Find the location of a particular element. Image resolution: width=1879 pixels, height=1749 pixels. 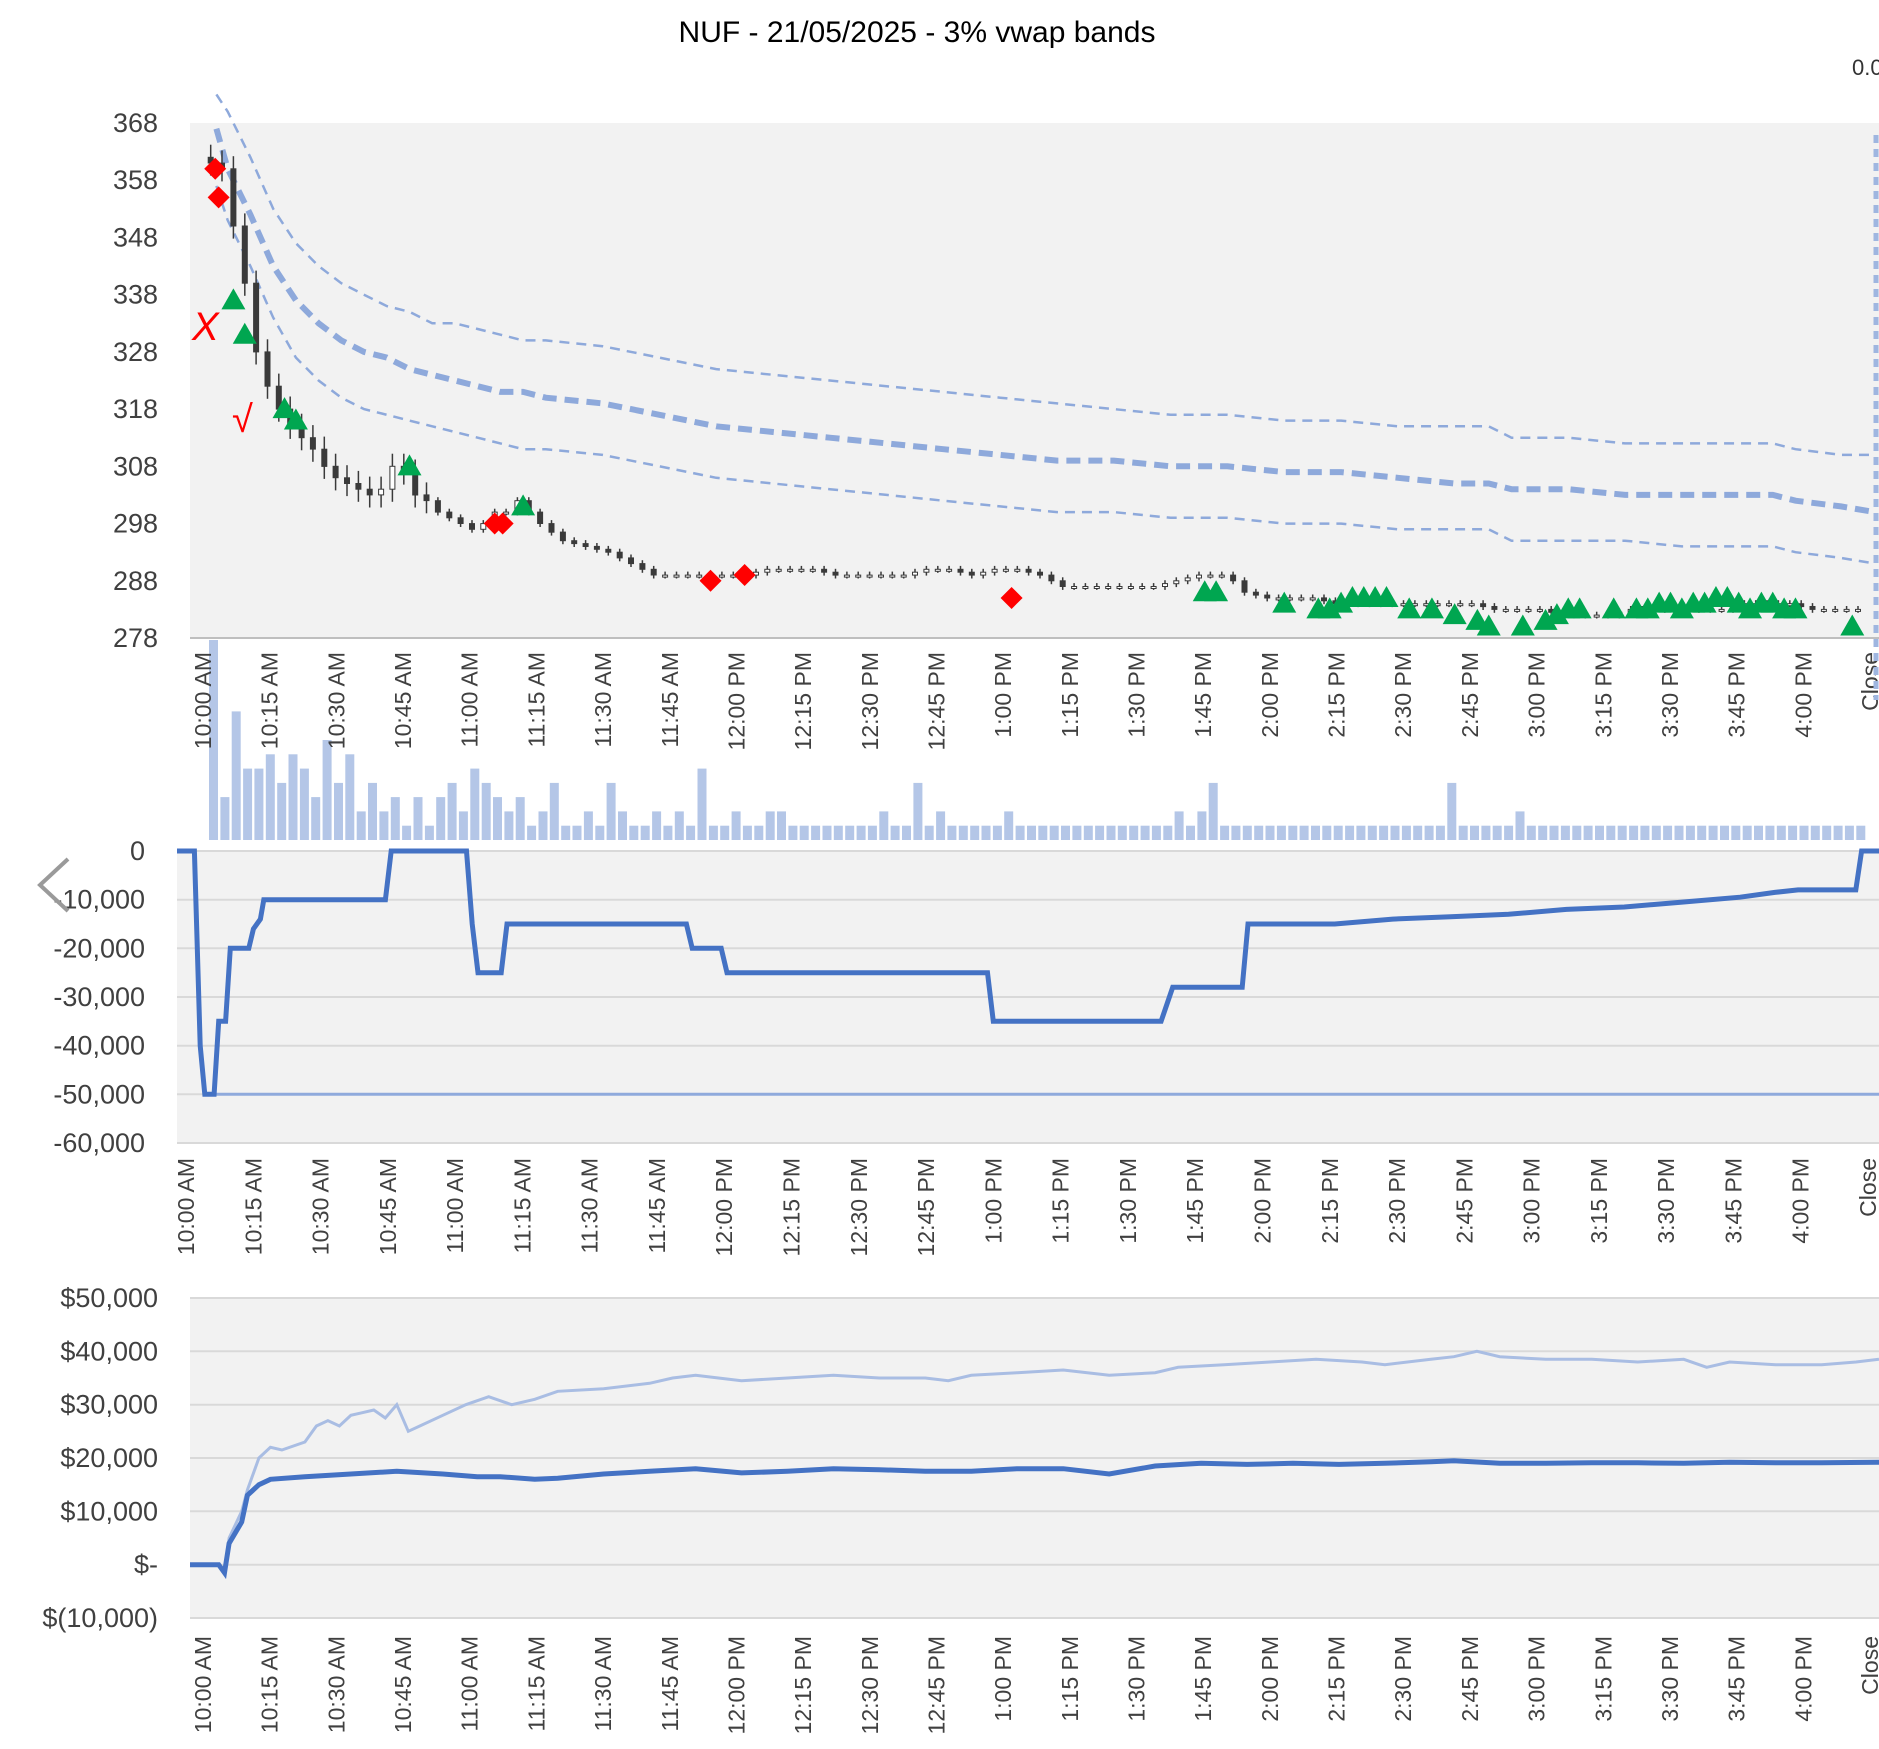

price-x-tick-label: 10:00 AM is located at coordinates (203, 700).